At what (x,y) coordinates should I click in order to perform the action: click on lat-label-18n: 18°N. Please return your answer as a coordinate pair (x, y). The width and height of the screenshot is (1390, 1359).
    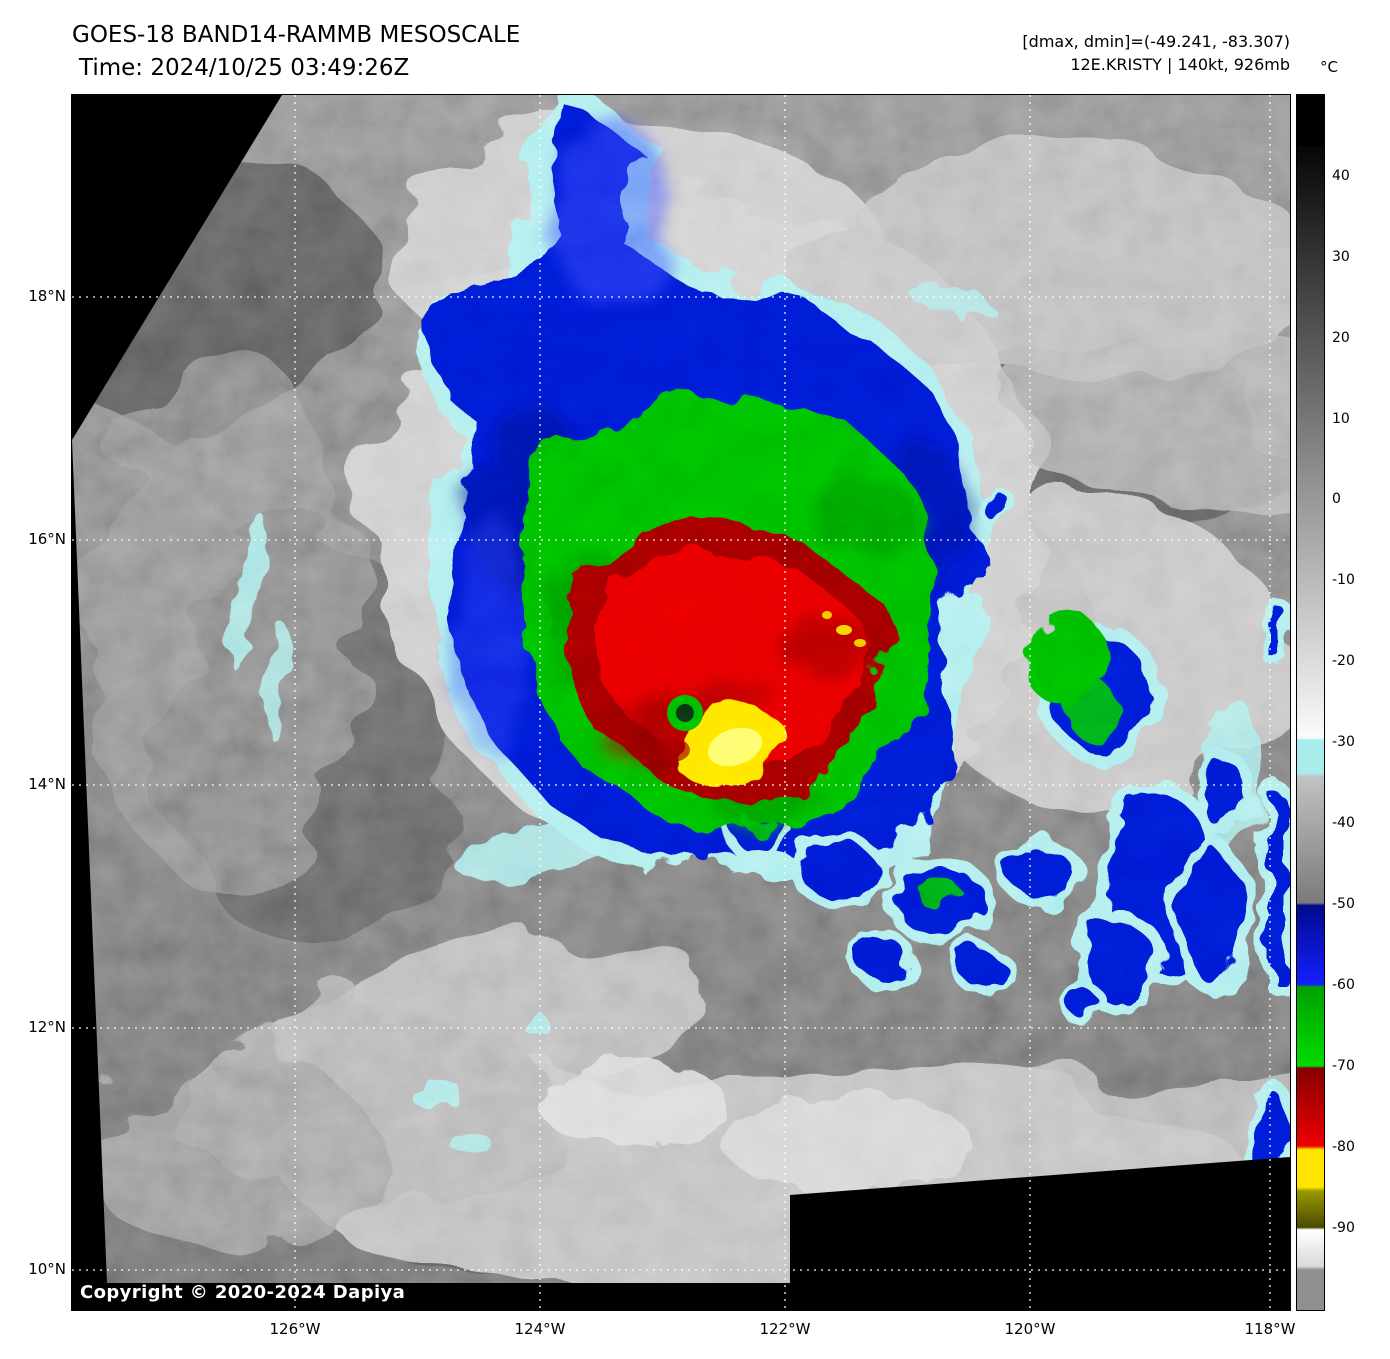
    Looking at the image, I should click on (47, 296).